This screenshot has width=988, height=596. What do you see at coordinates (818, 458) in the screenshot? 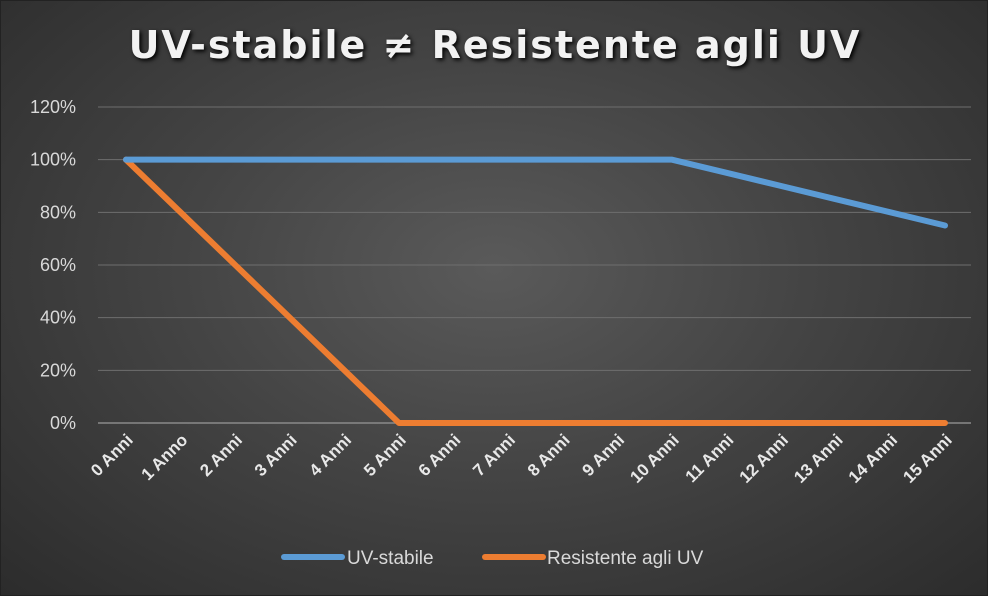
I see `x-tick-label: 13 Anni` at bounding box center [818, 458].